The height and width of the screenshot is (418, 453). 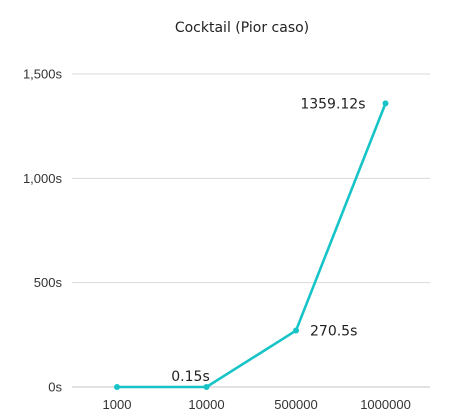 I want to click on y-tick-label: 500s, so click(x=48, y=282).